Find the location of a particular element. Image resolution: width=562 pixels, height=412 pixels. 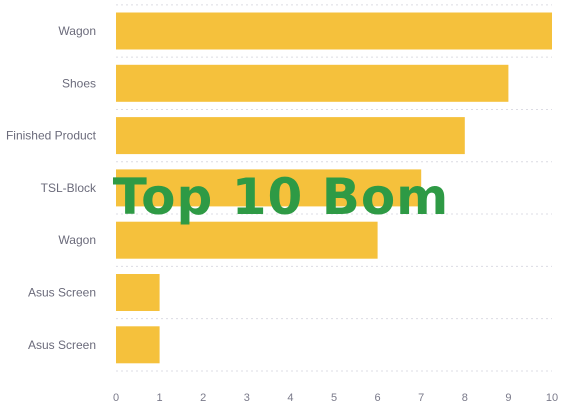

x-tick-label: 3 is located at coordinates (247, 398).